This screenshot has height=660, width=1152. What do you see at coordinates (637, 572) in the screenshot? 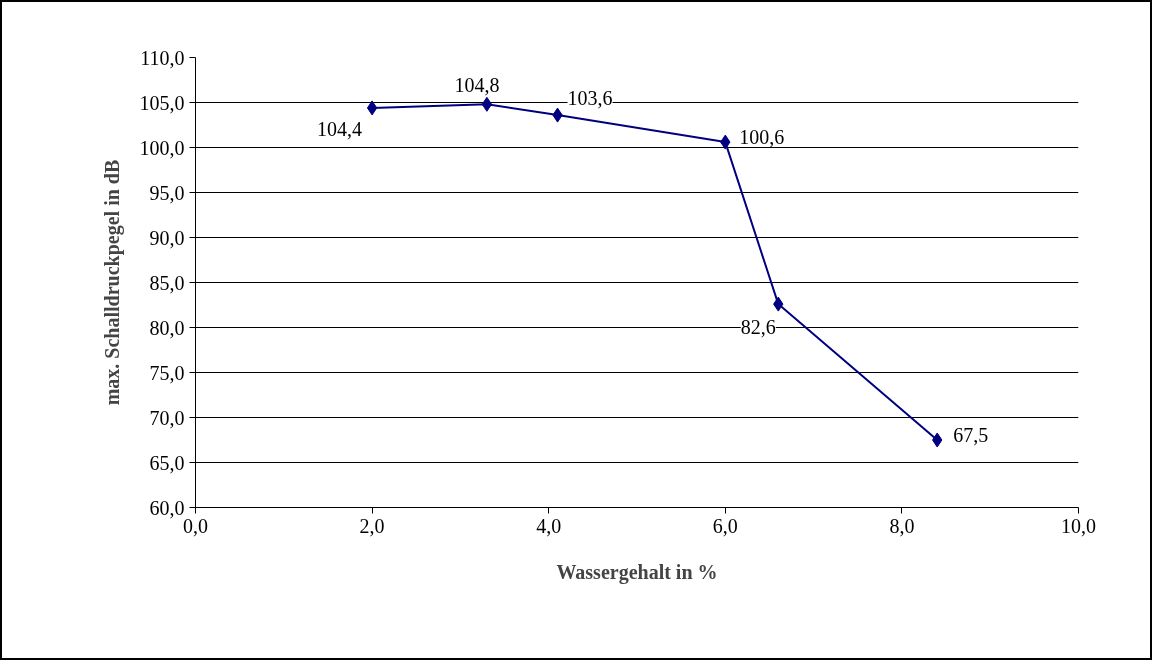
I see `x-axis-title: Wassergehalt in %` at bounding box center [637, 572].